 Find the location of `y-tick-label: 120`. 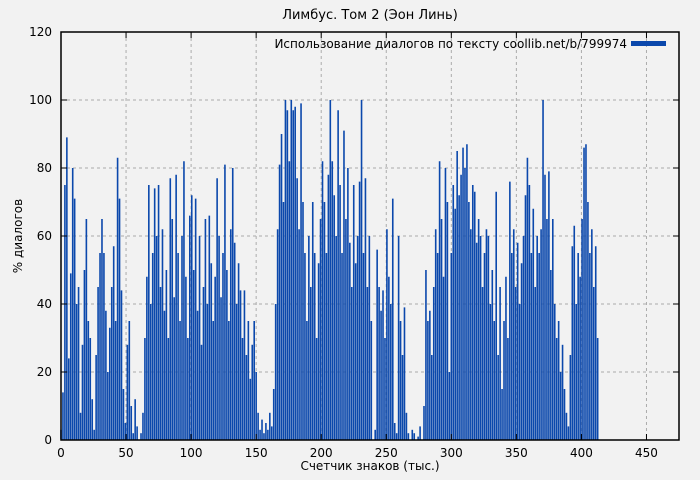

y-tick-label: 120 is located at coordinates (40, 32).